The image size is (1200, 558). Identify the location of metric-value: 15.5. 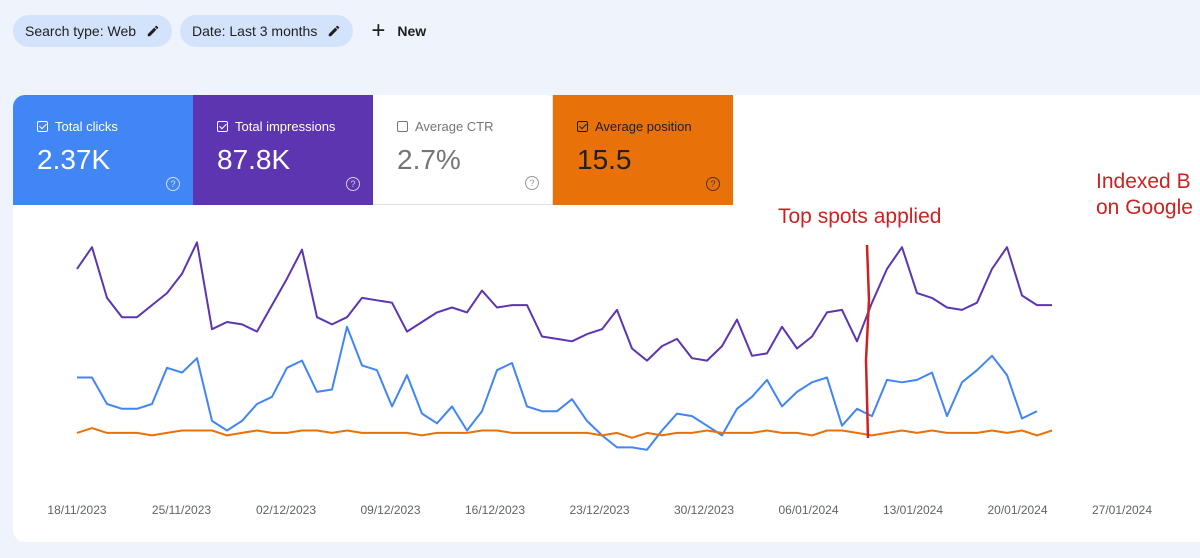
(604, 159).